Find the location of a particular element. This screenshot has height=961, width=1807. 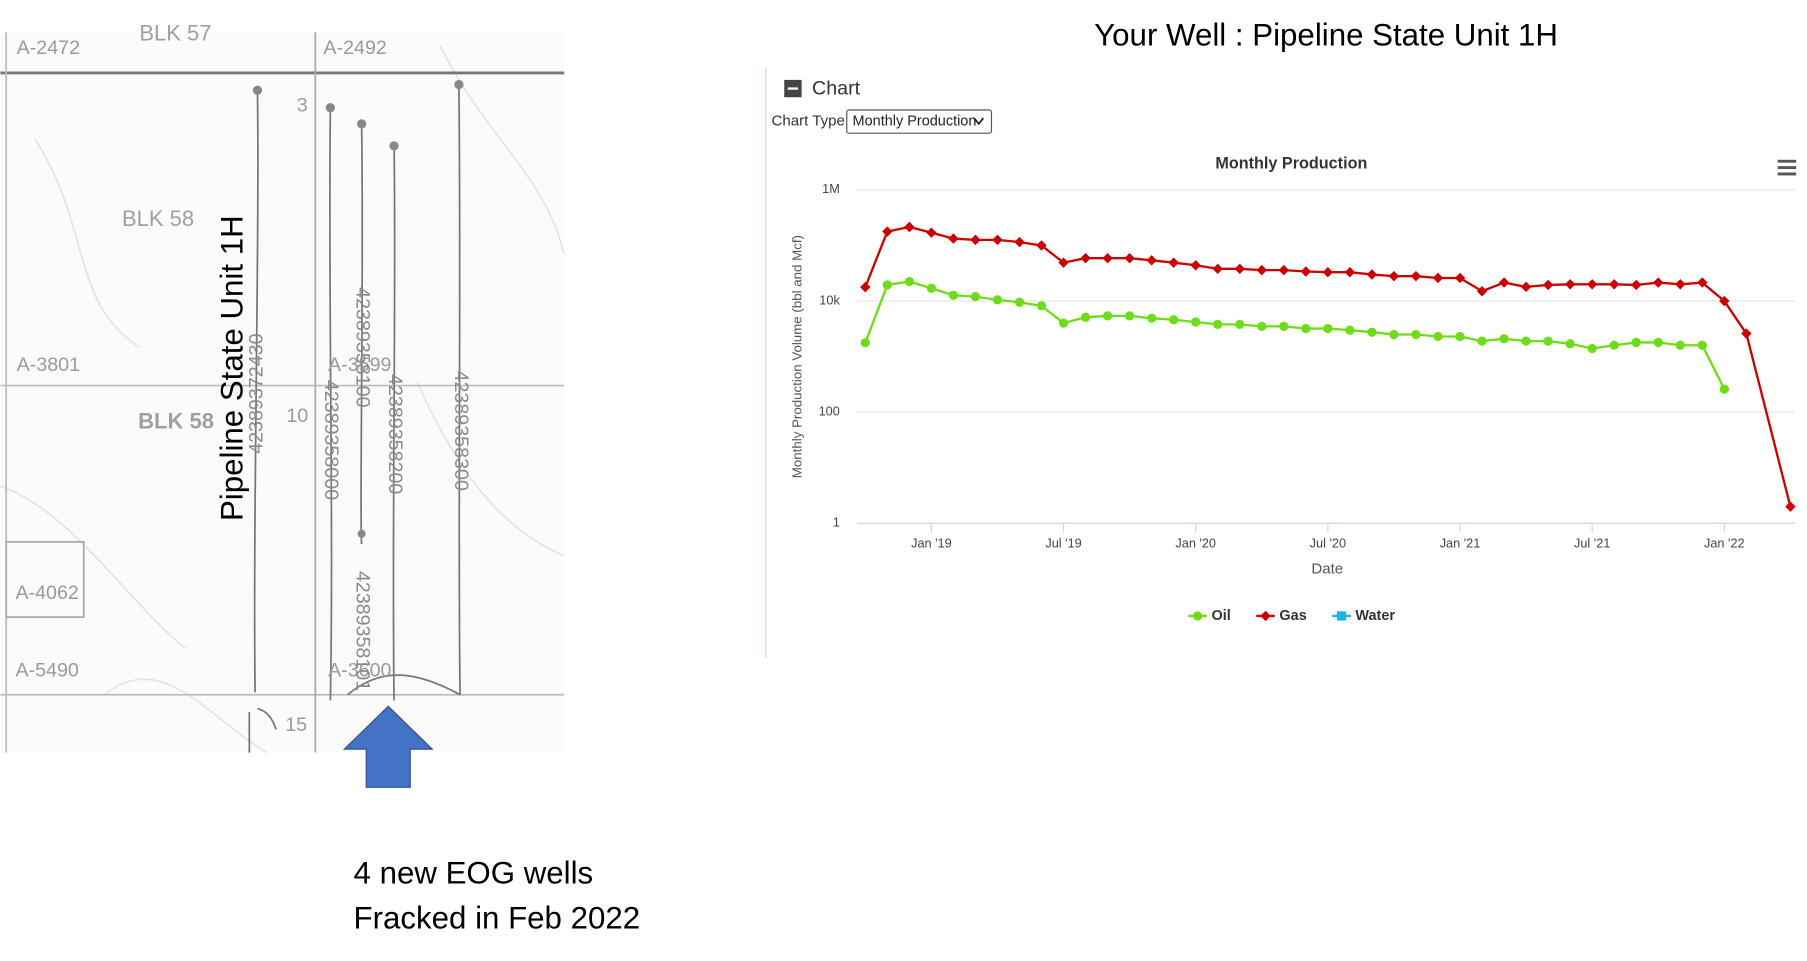

chart-menu is located at coordinates (1787, 167).